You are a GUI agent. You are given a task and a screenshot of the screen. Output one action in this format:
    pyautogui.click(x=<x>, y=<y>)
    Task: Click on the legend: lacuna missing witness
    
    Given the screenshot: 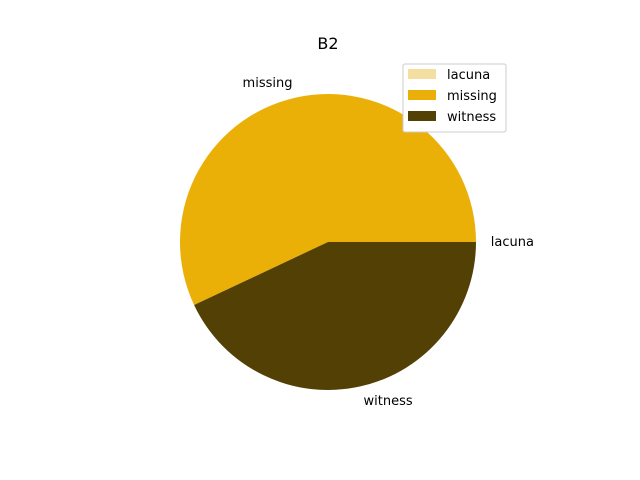 What is the action you would take?
    pyautogui.click(x=454, y=98)
    